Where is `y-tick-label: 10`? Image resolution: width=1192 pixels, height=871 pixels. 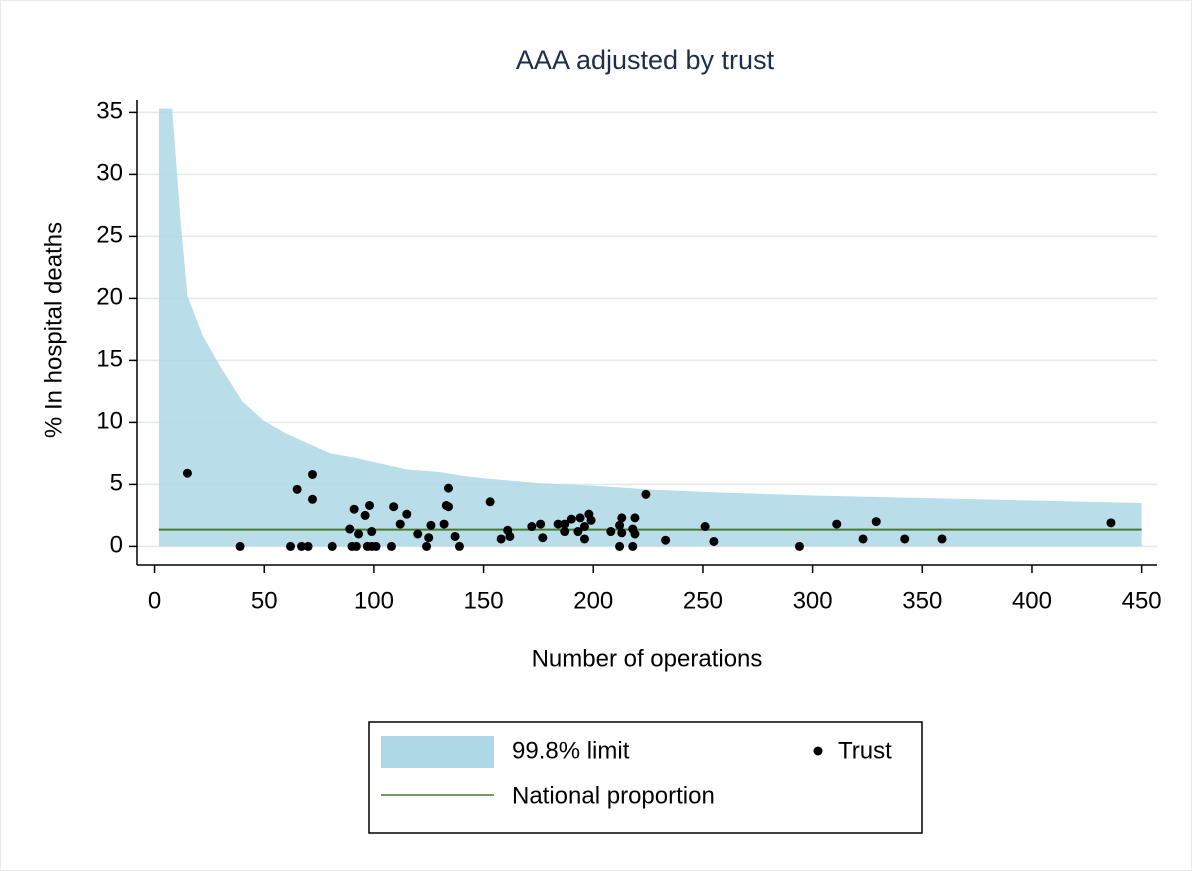
y-tick-label: 10 is located at coordinates (109, 421).